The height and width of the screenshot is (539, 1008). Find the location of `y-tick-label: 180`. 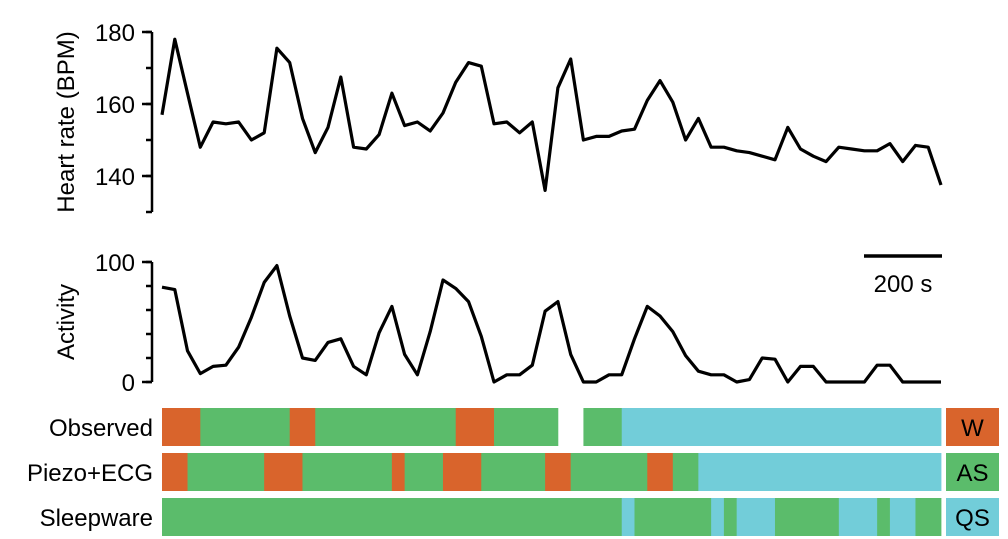

y-tick-label: 180 is located at coordinates (115, 33).